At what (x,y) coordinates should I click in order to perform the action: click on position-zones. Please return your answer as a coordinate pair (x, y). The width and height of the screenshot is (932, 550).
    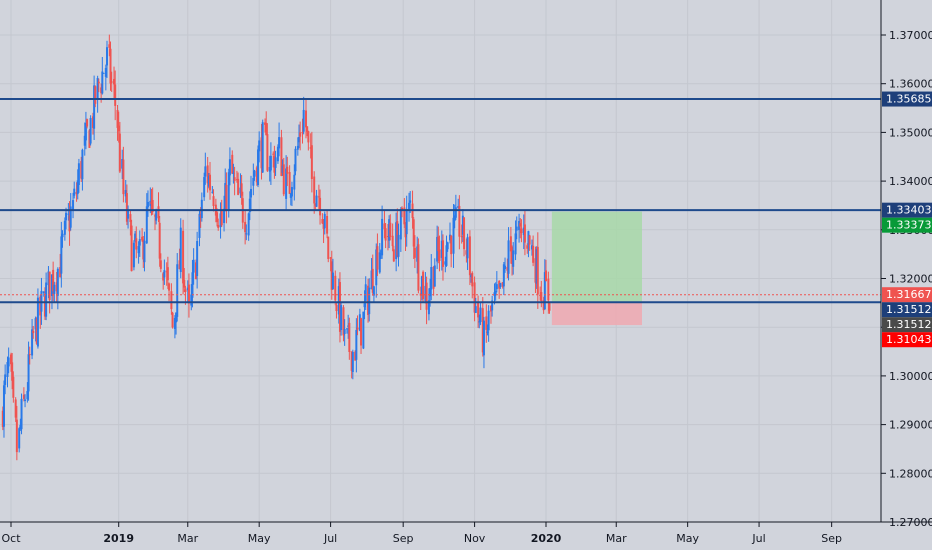
    Looking at the image, I should click on (596, 268).